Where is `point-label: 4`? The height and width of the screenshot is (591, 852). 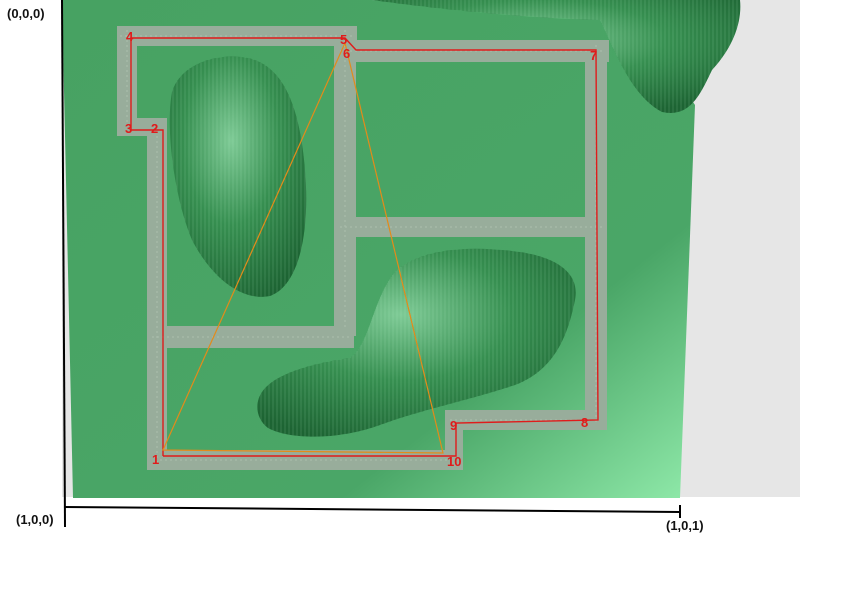
point-label: 4 is located at coordinates (130, 36).